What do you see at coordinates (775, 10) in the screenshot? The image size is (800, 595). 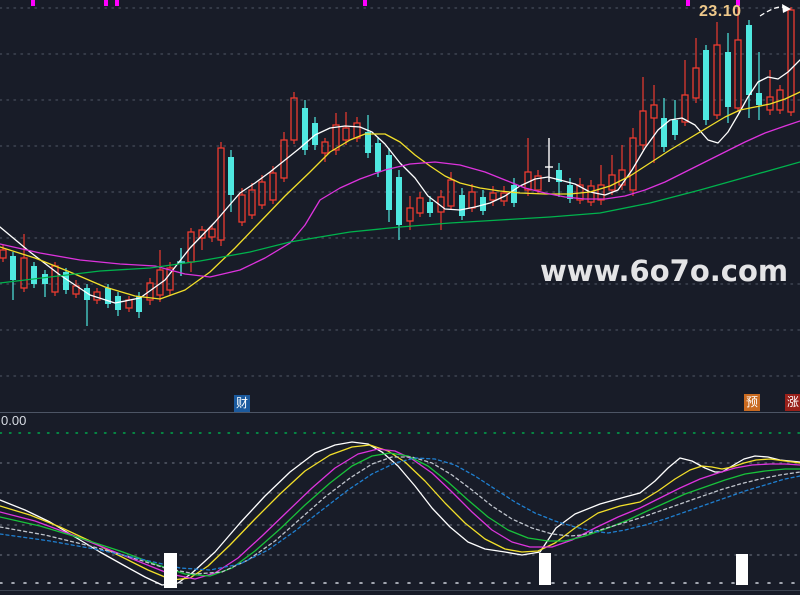 I see `callout-arrow` at bounding box center [775, 10].